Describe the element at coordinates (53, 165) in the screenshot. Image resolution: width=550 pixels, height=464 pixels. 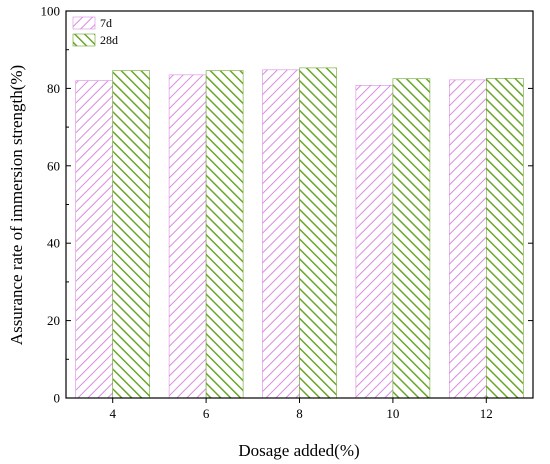
I see `y-tick-label: 60` at that location.